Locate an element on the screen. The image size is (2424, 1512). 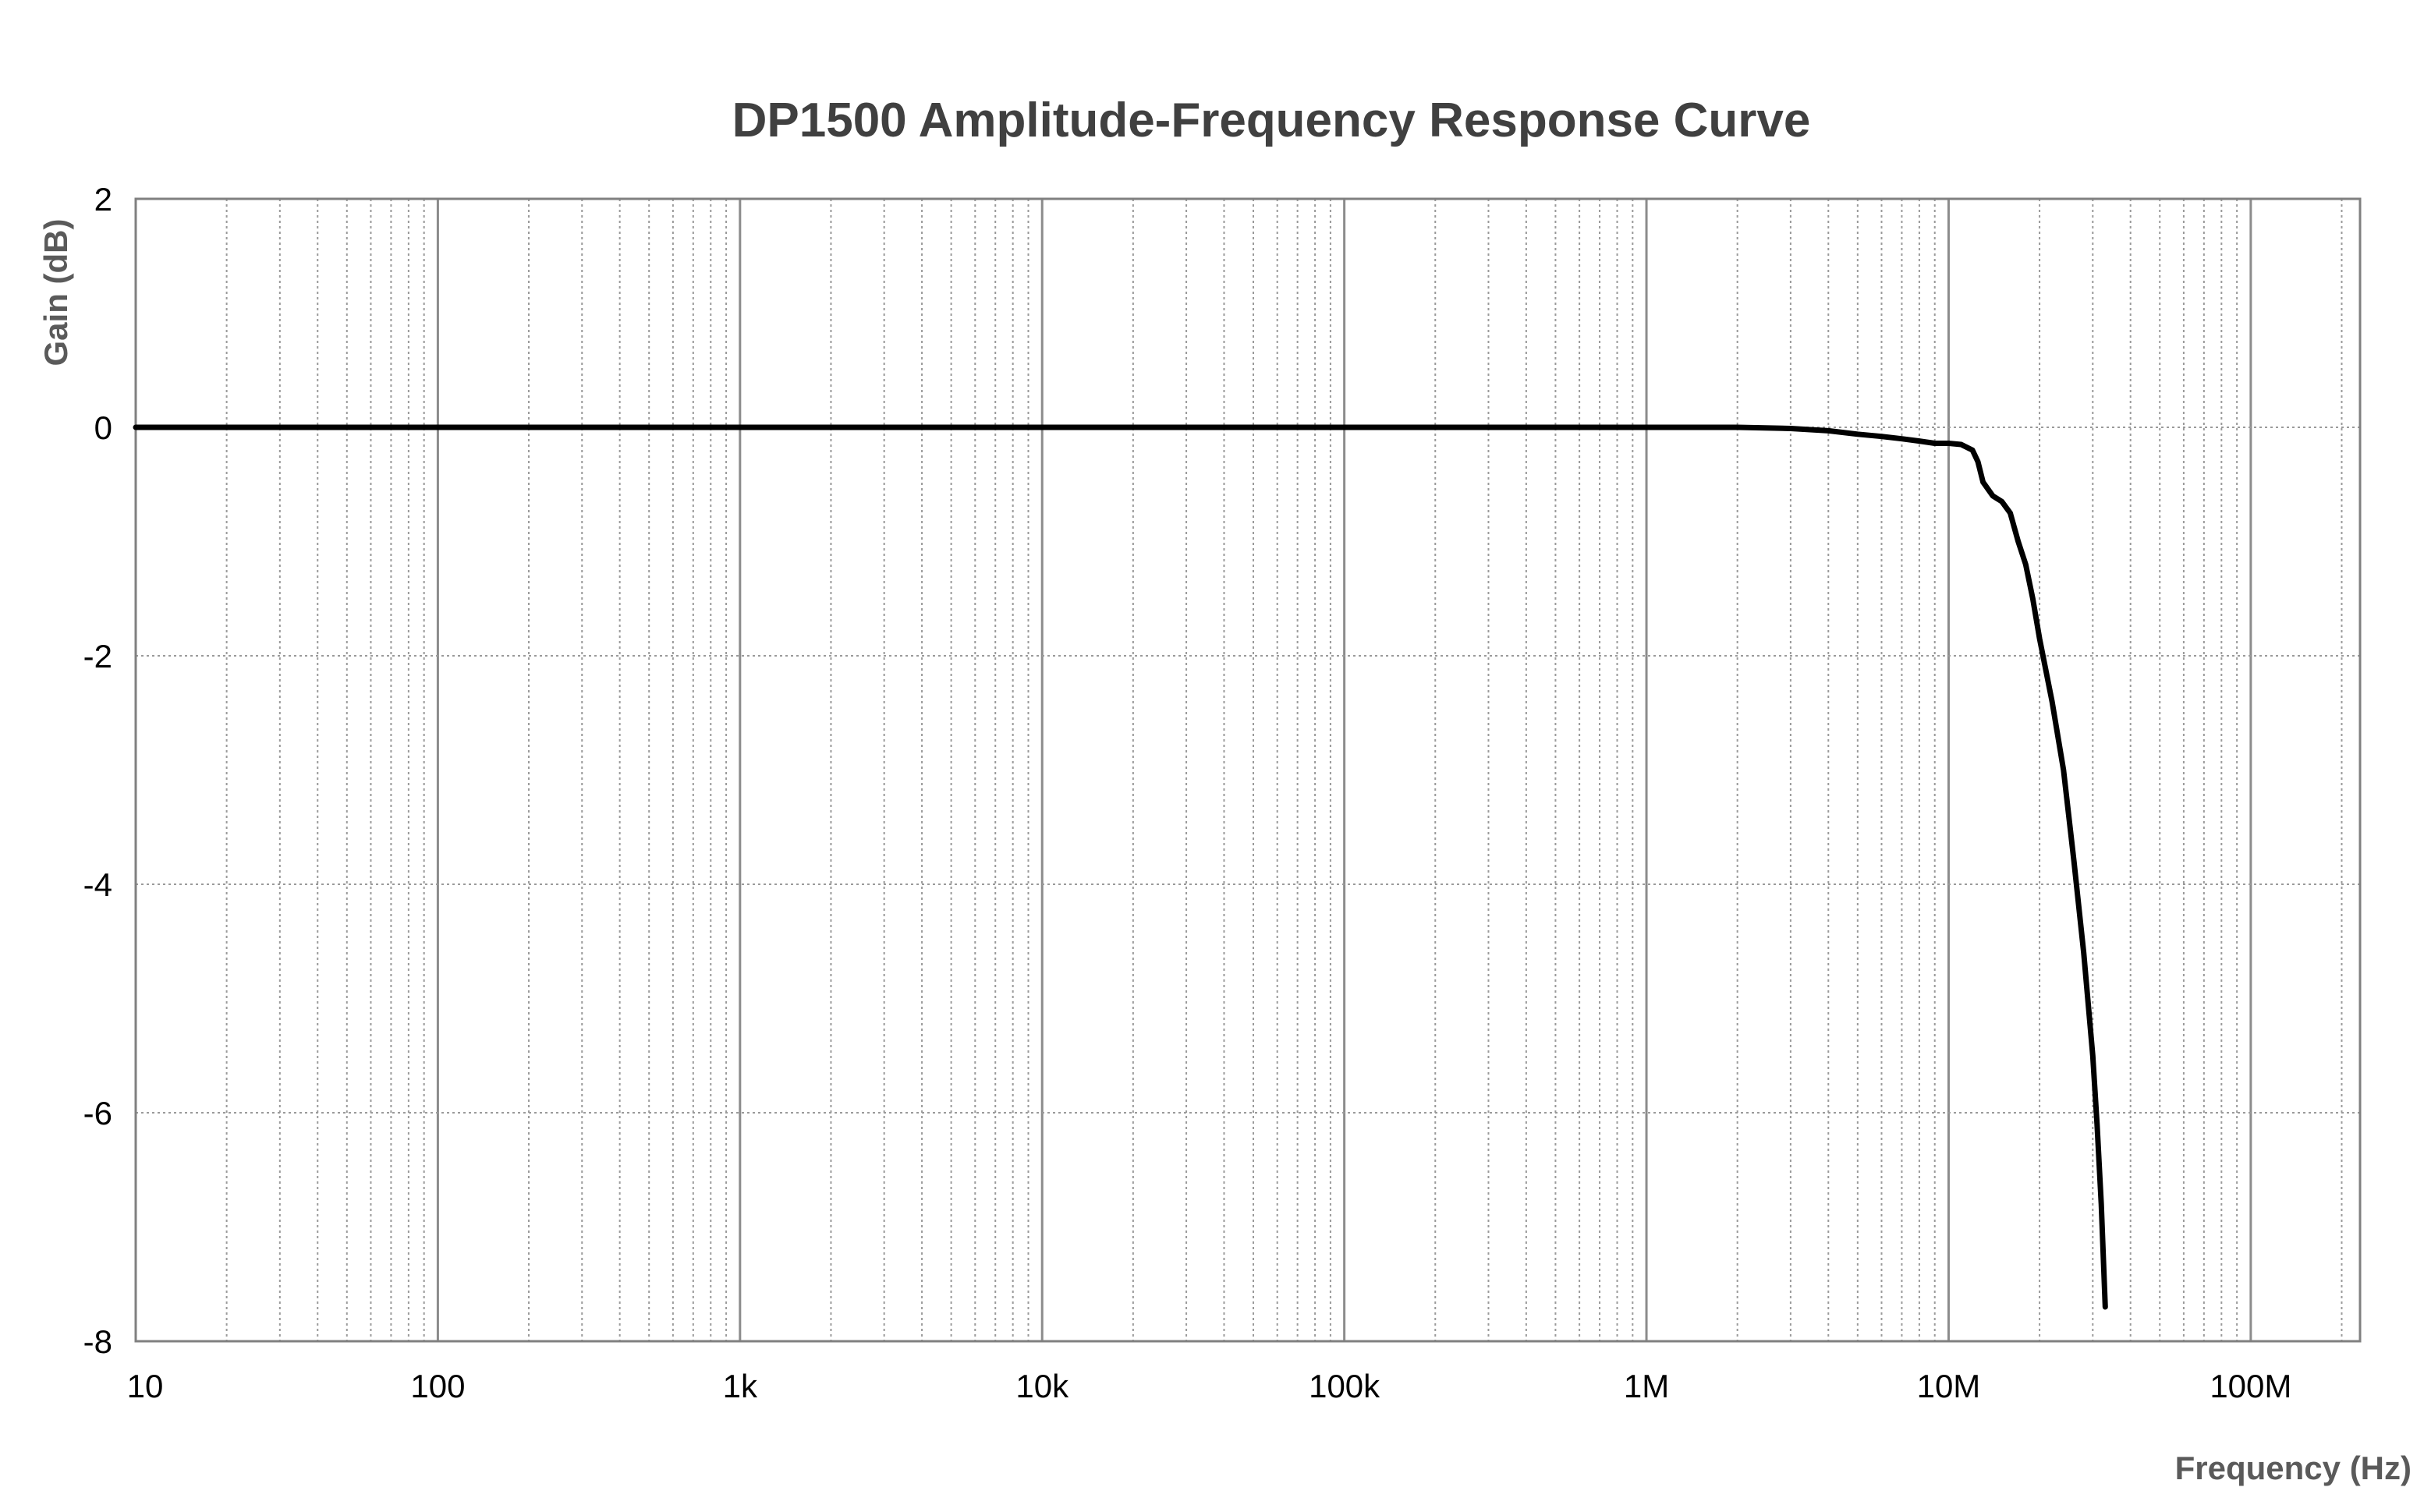
y-tick-label: -6 is located at coordinates (97, 1113).